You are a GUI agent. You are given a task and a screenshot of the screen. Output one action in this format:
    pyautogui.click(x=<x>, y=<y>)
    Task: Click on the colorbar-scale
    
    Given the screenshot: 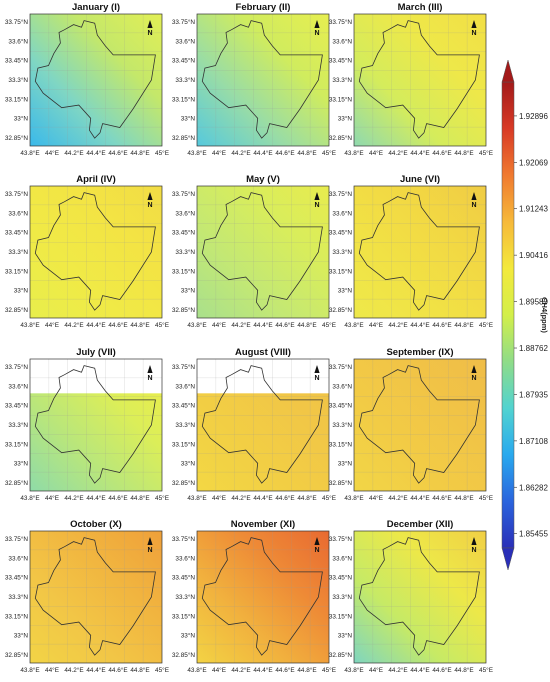 What is the action you would take?
    pyautogui.click(x=508, y=315)
    